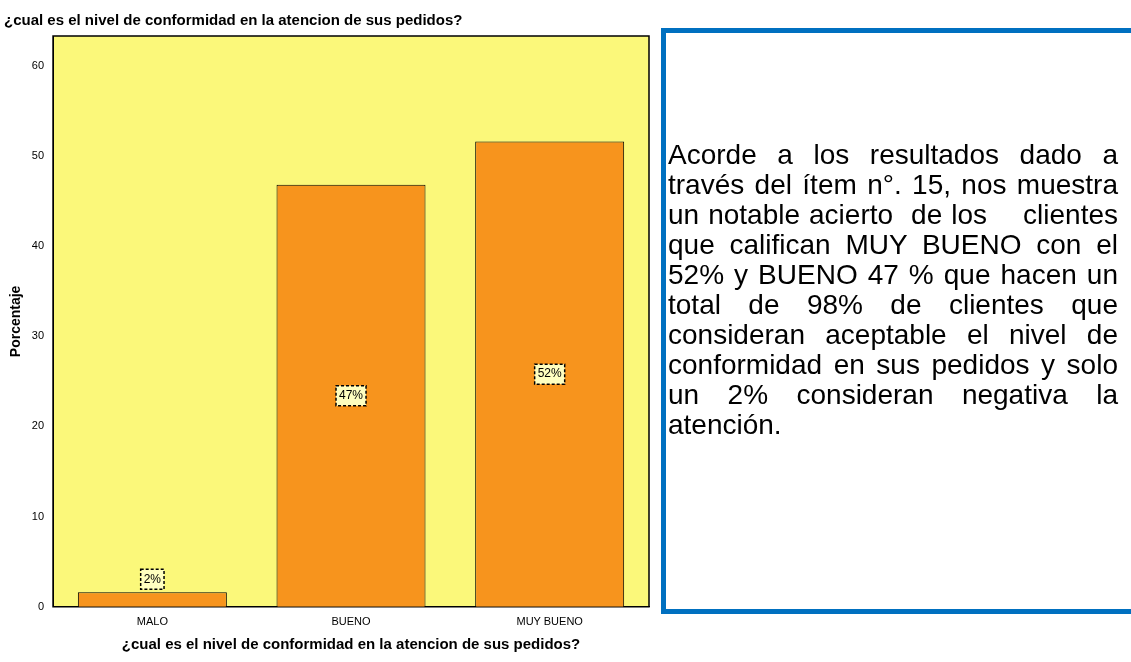  What do you see at coordinates (38, 64) in the screenshot?
I see `y-tick-label: 60` at bounding box center [38, 64].